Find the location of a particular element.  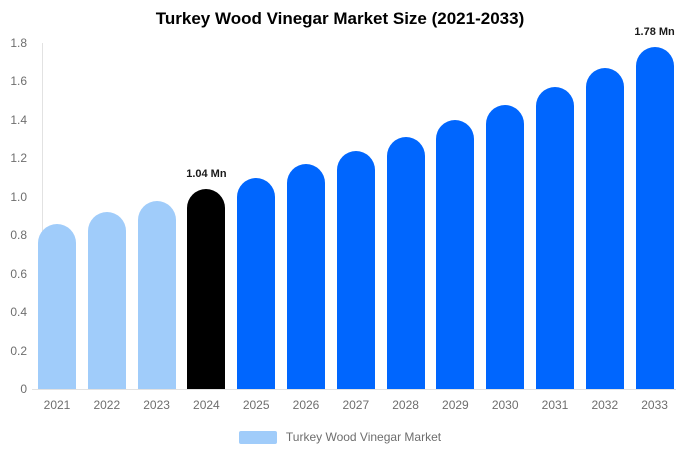

x-label-2023: 2023 is located at coordinates (156, 405).